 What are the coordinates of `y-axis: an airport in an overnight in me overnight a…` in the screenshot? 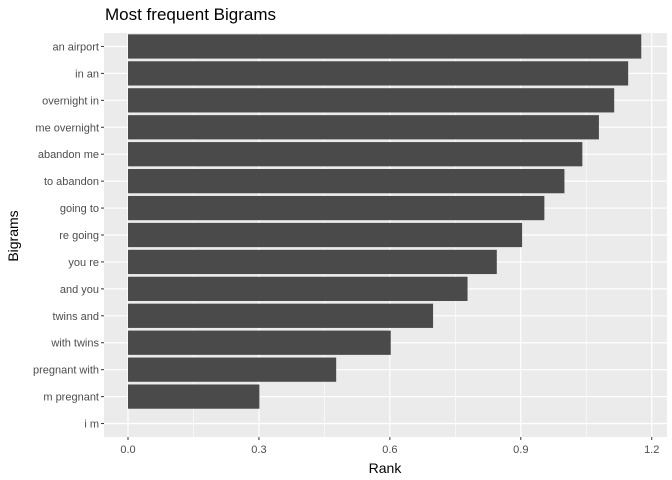 It's located at (68, 236).